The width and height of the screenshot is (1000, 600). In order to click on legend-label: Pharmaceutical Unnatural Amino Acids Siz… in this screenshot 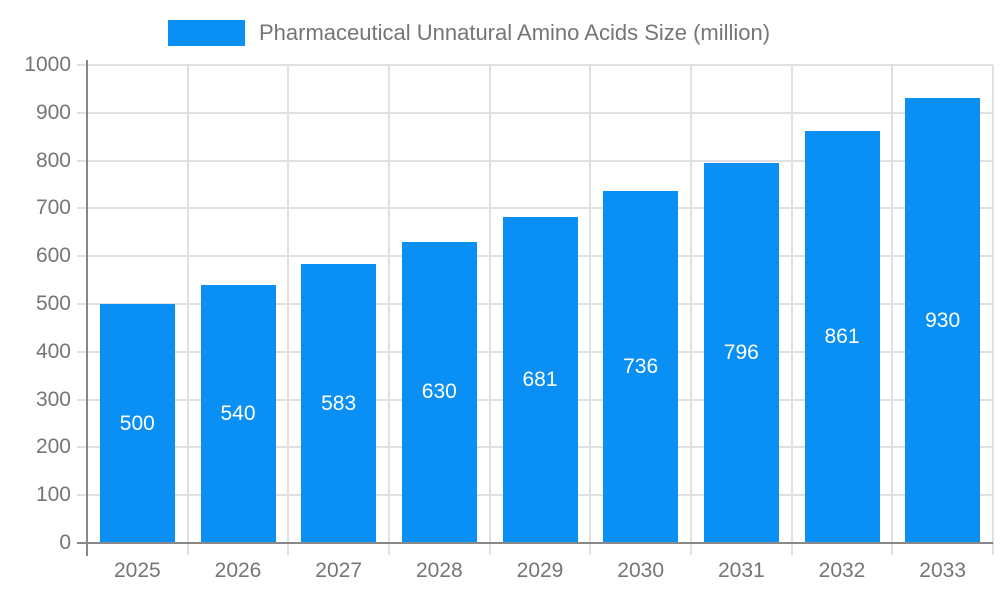, I will do `click(515, 32)`.